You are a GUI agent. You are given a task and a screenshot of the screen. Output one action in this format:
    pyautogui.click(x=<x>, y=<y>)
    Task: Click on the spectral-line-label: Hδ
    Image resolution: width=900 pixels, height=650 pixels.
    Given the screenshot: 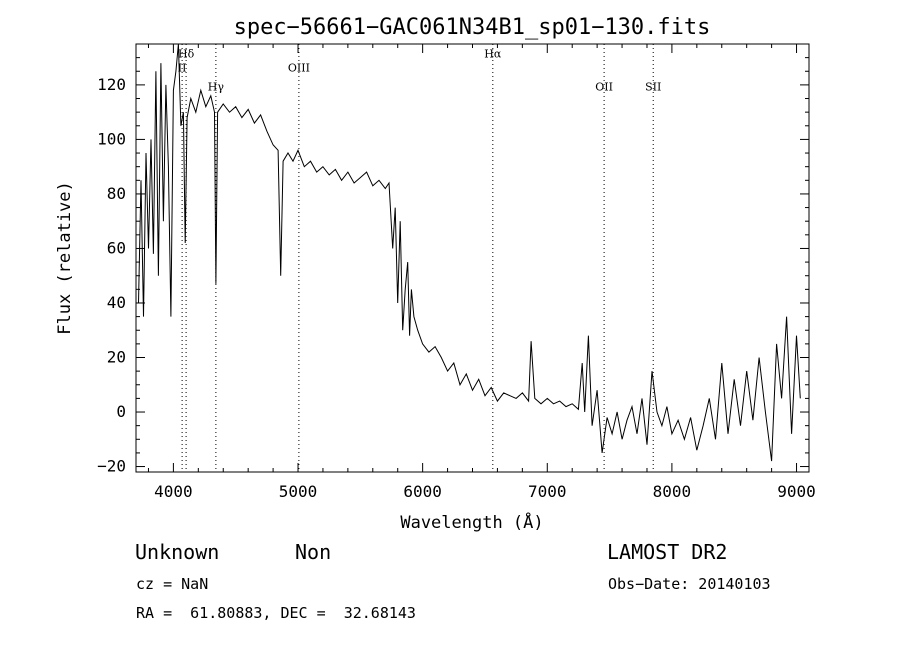 What is the action you would take?
    pyautogui.click(x=186, y=54)
    